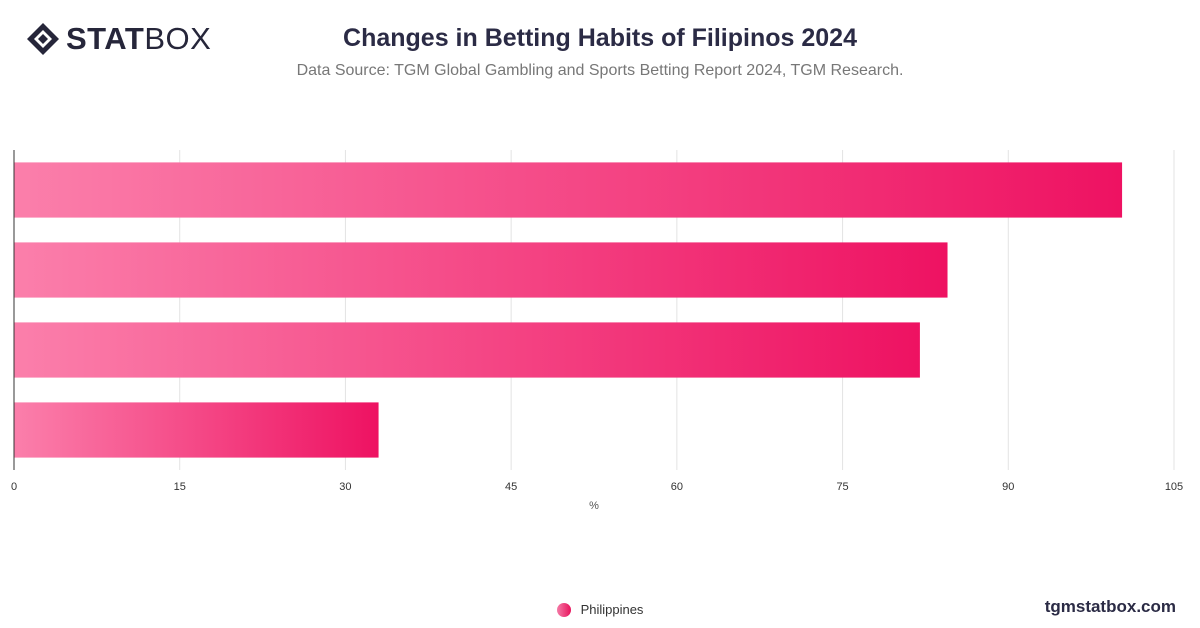 Image resolution: width=1200 pixels, height=628 pixels. Describe the element at coordinates (43, 39) in the screenshot. I see `statbox-diamond-icon` at that location.